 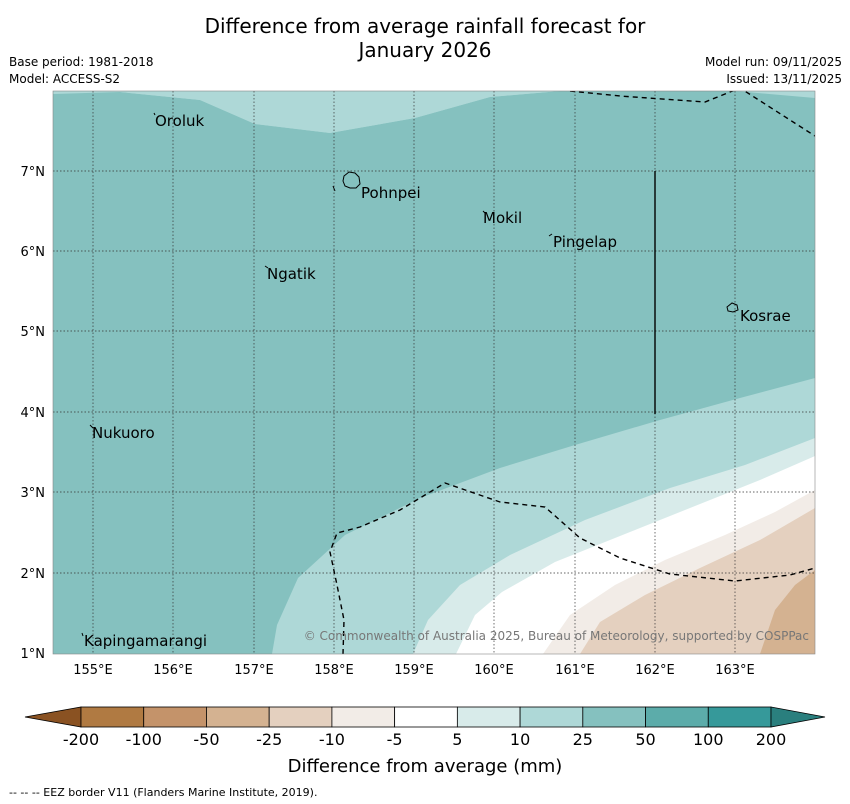 What do you see at coordinates (173, 670) in the screenshot?
I see `lon-tick: 156°E` at bounding box center [173, 670].